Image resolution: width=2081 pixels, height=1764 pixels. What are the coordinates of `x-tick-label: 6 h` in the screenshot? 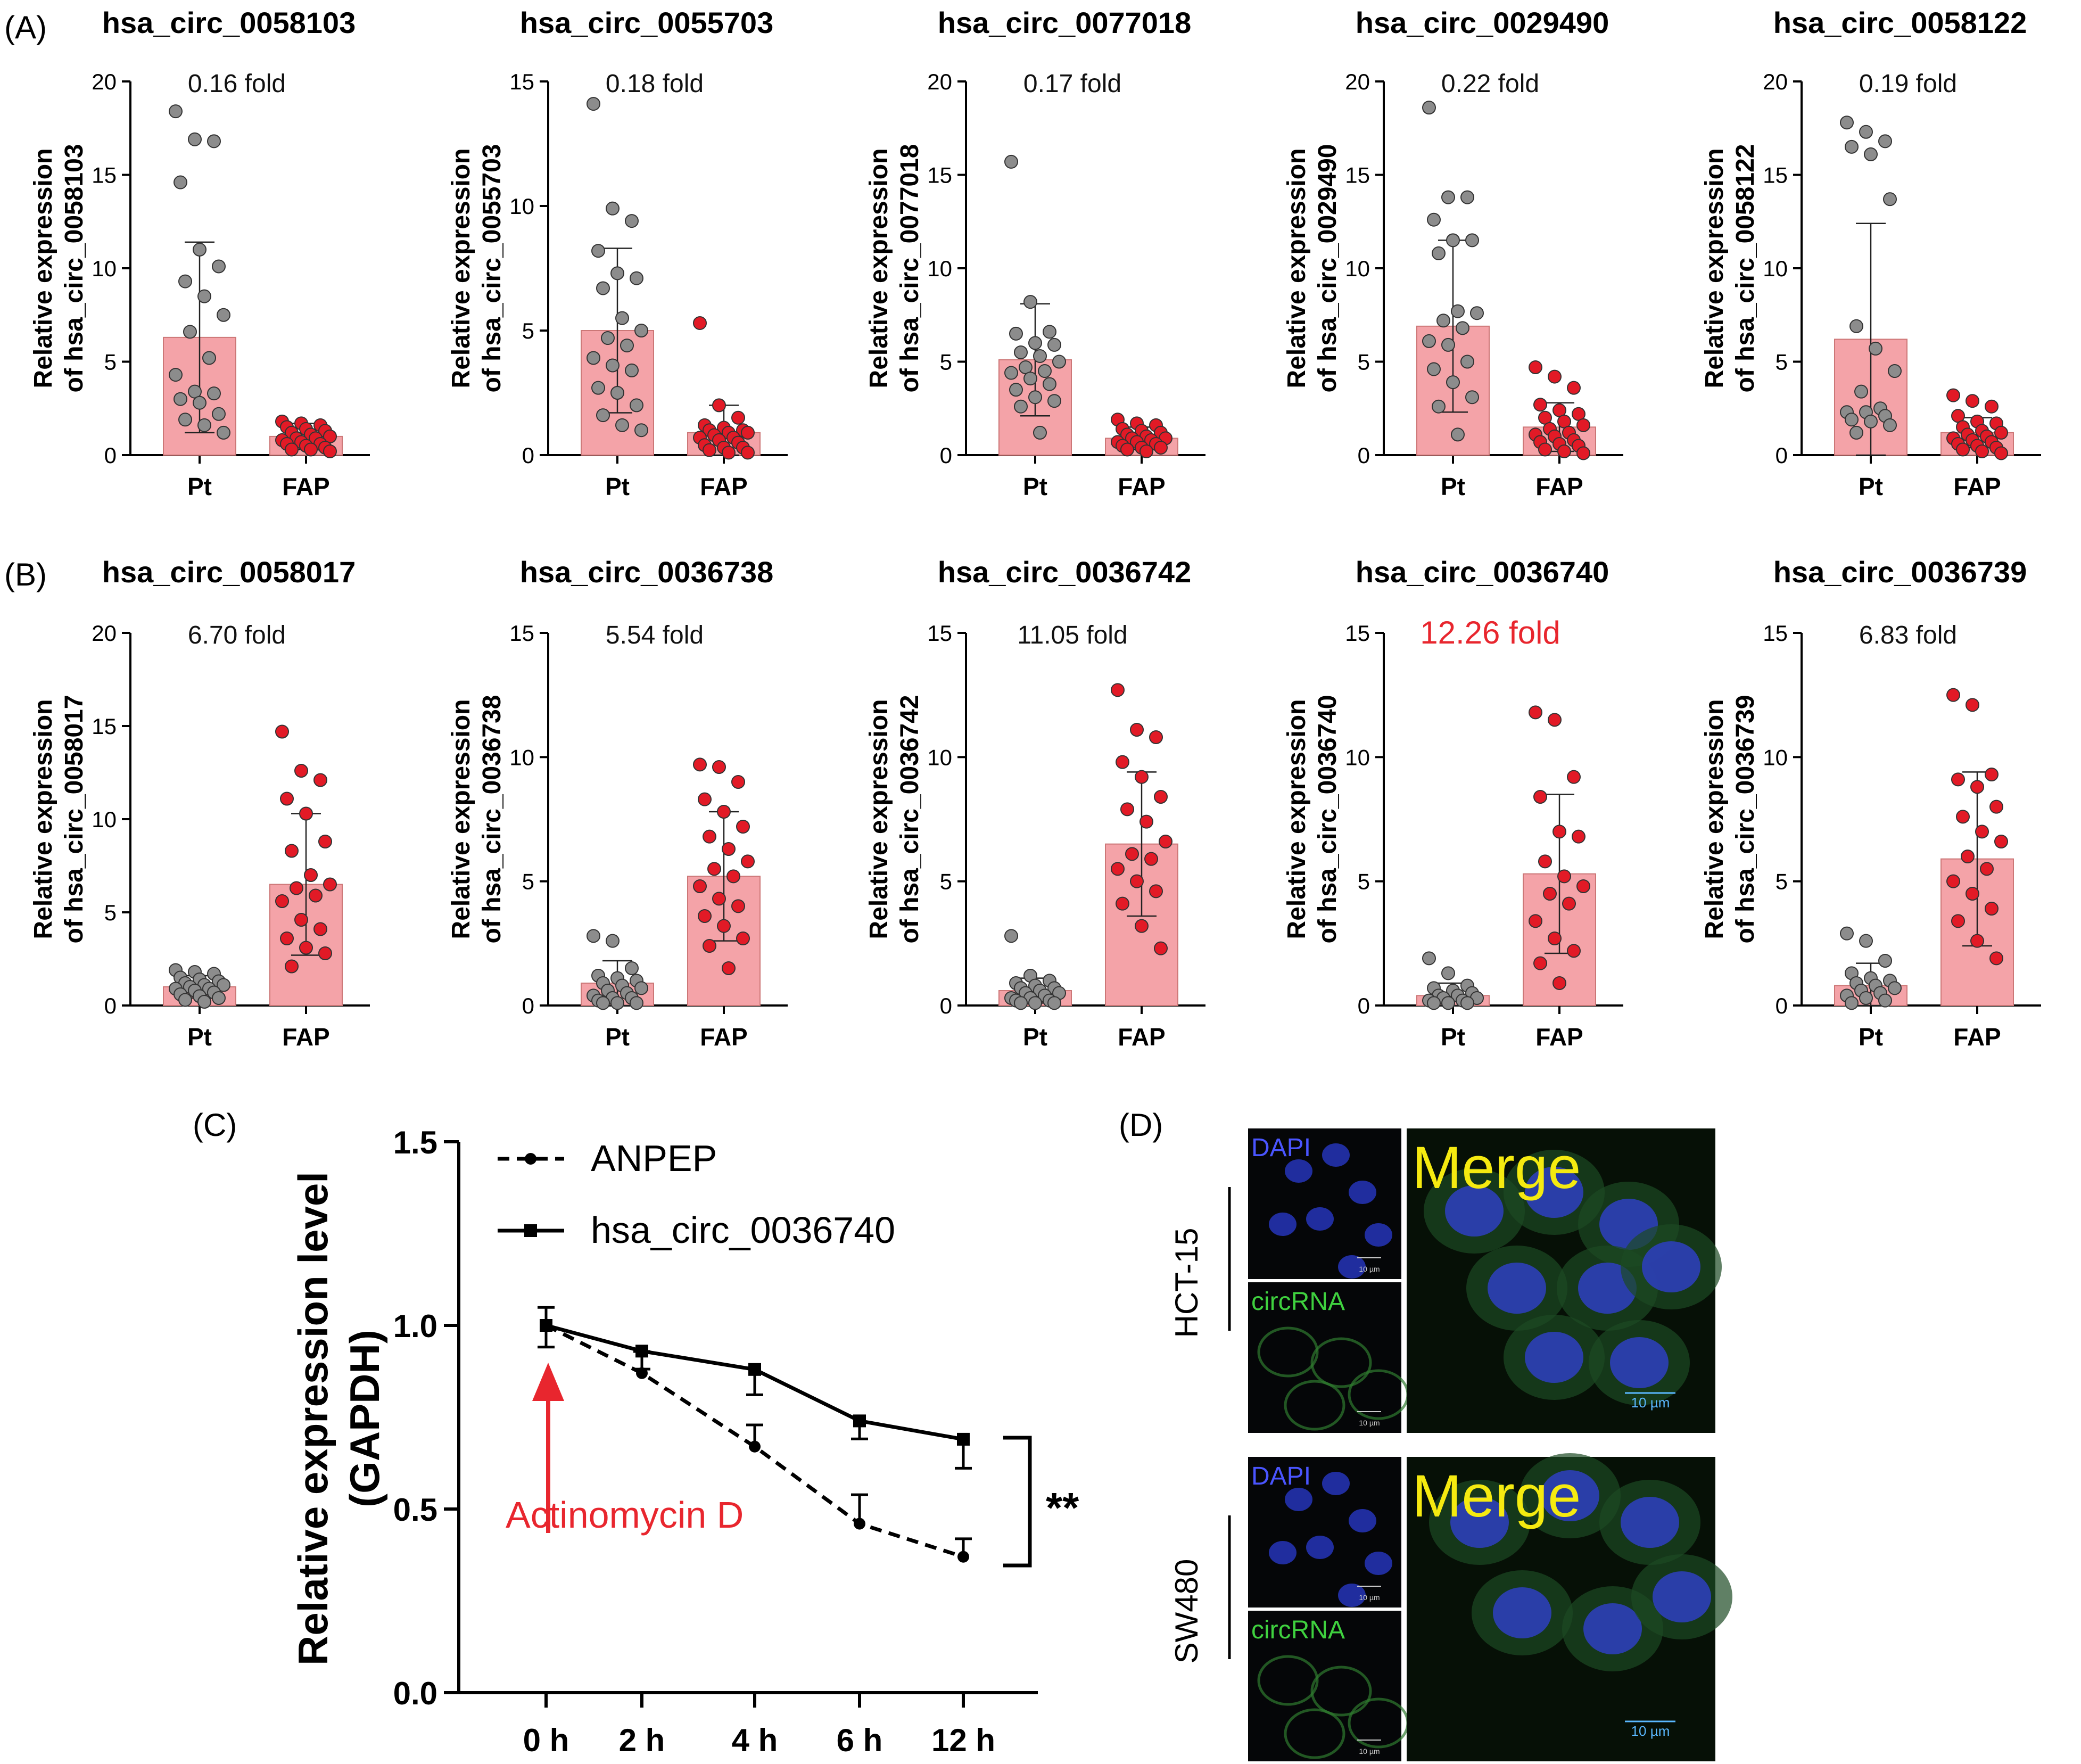 It's located at (860, 1740).